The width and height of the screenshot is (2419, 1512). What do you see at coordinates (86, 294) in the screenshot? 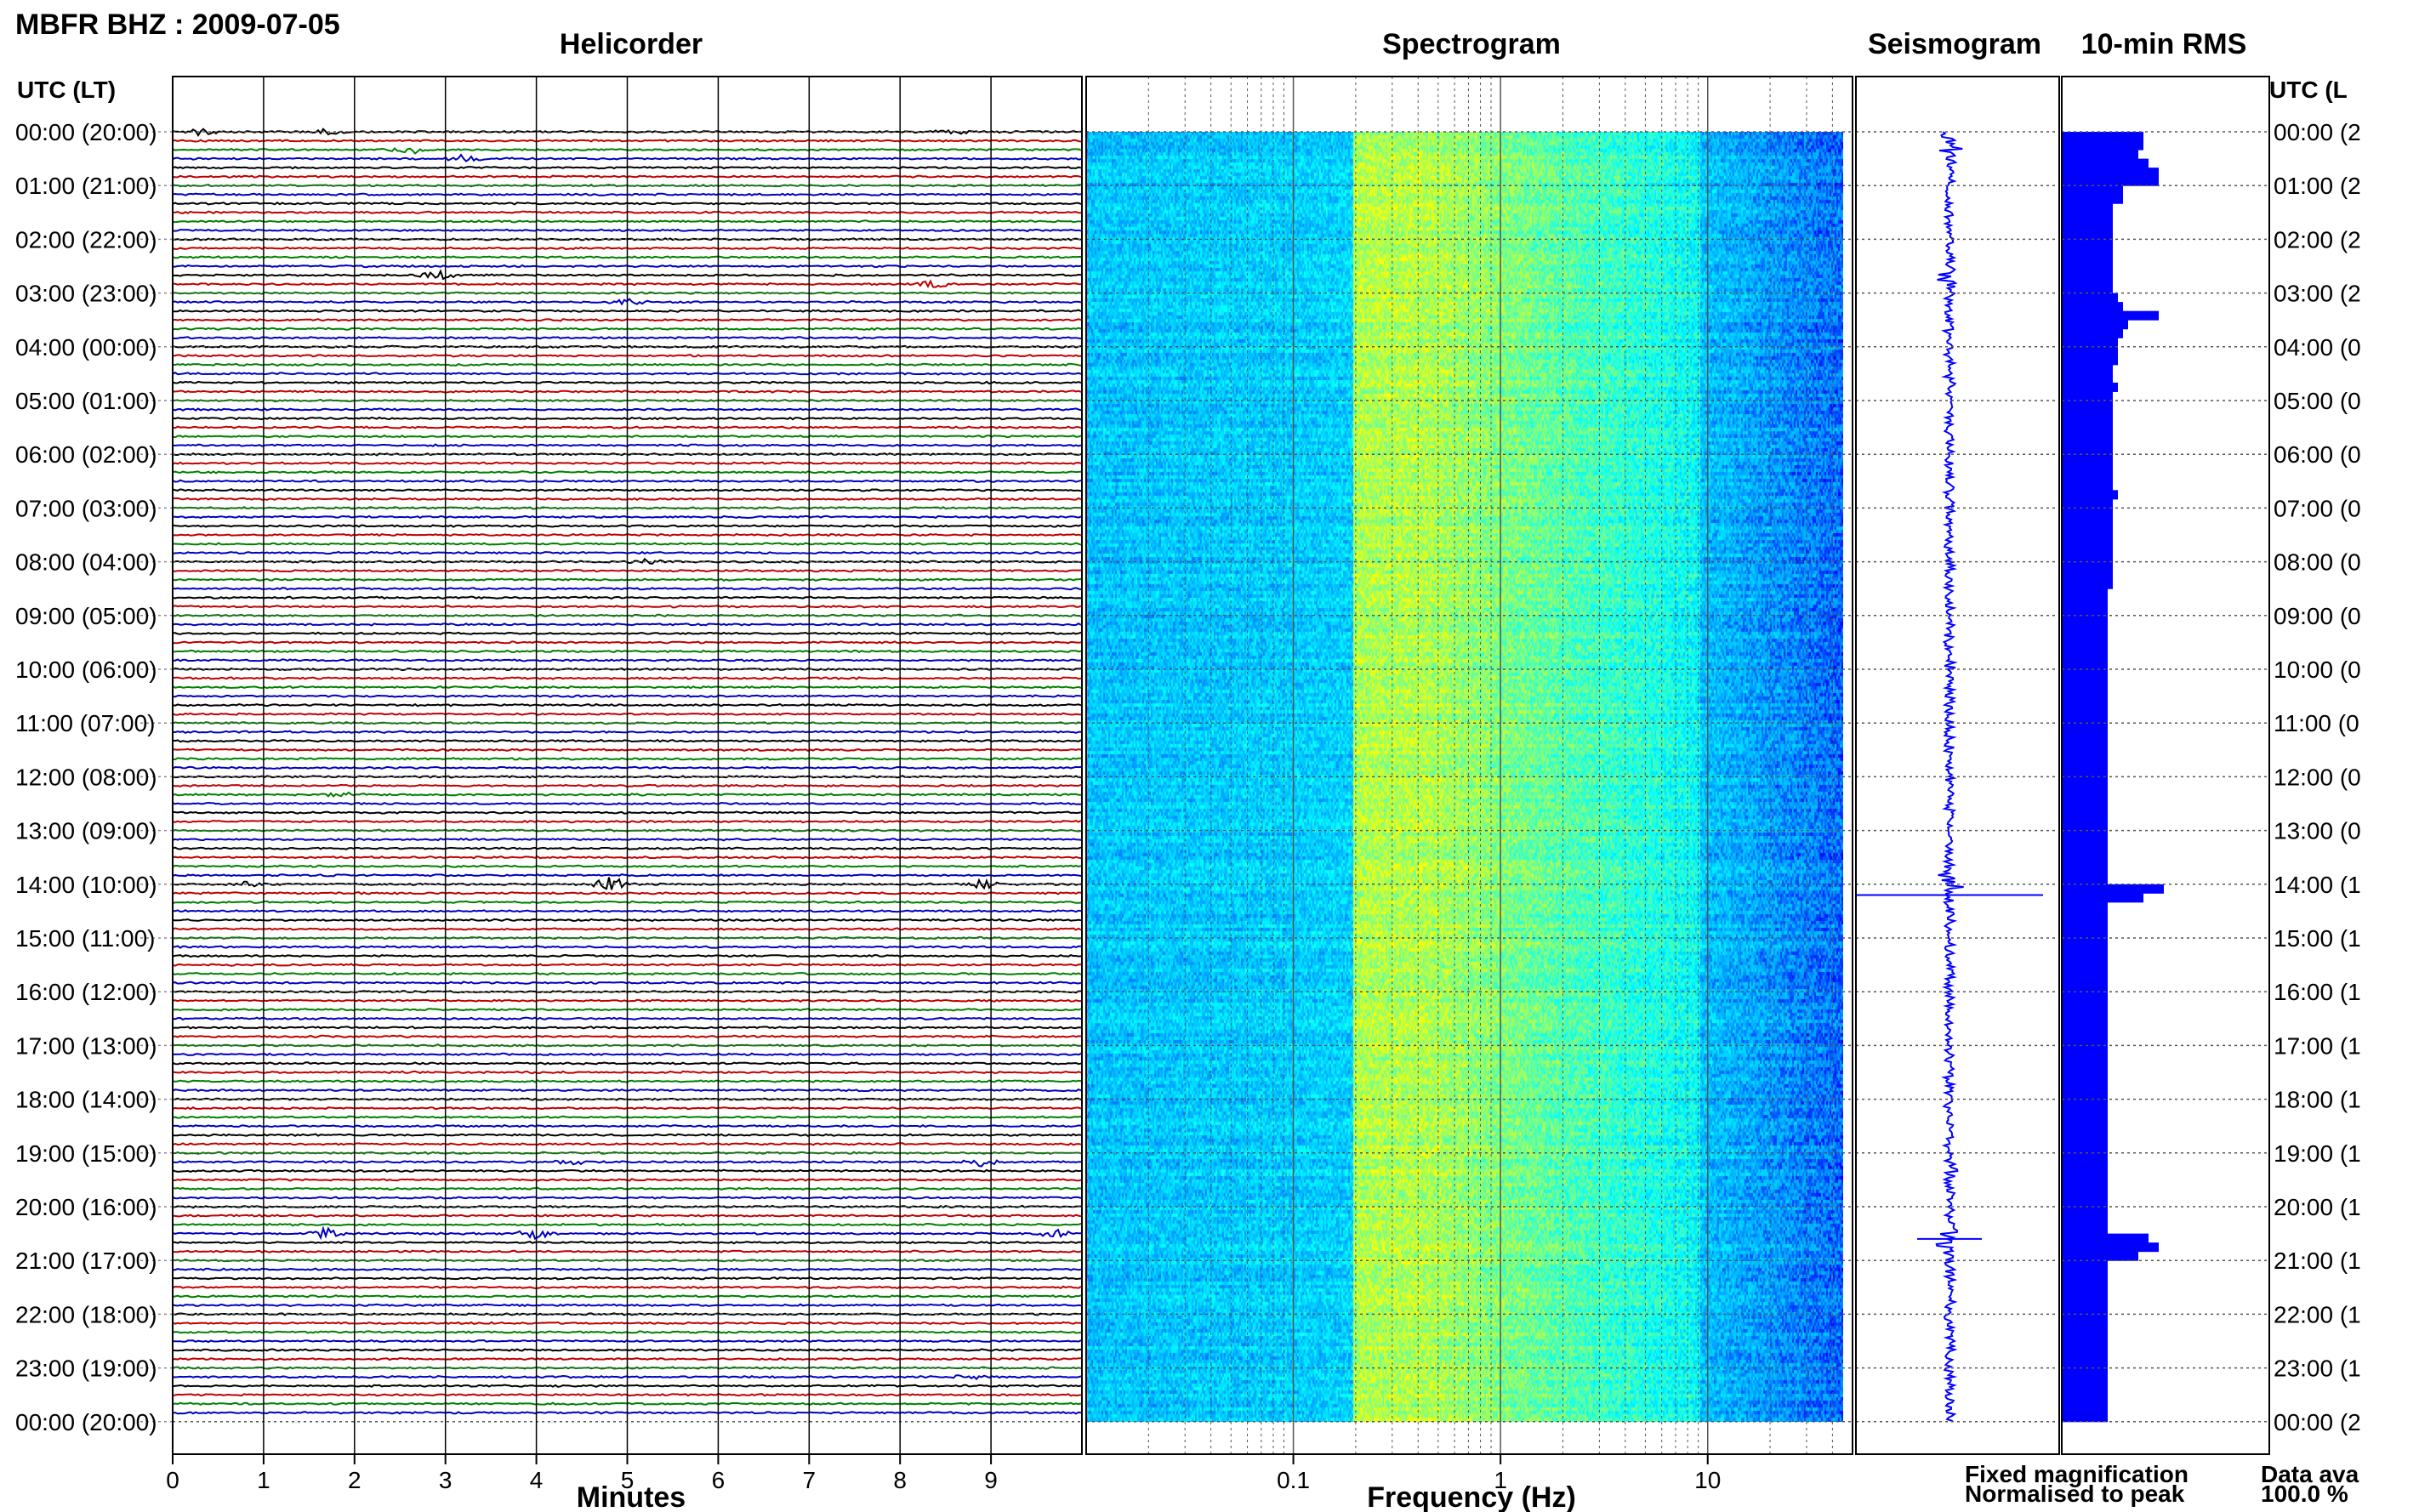
I see `time-label-left: 03:00 (23:00)` at bounding box center [86, 294].